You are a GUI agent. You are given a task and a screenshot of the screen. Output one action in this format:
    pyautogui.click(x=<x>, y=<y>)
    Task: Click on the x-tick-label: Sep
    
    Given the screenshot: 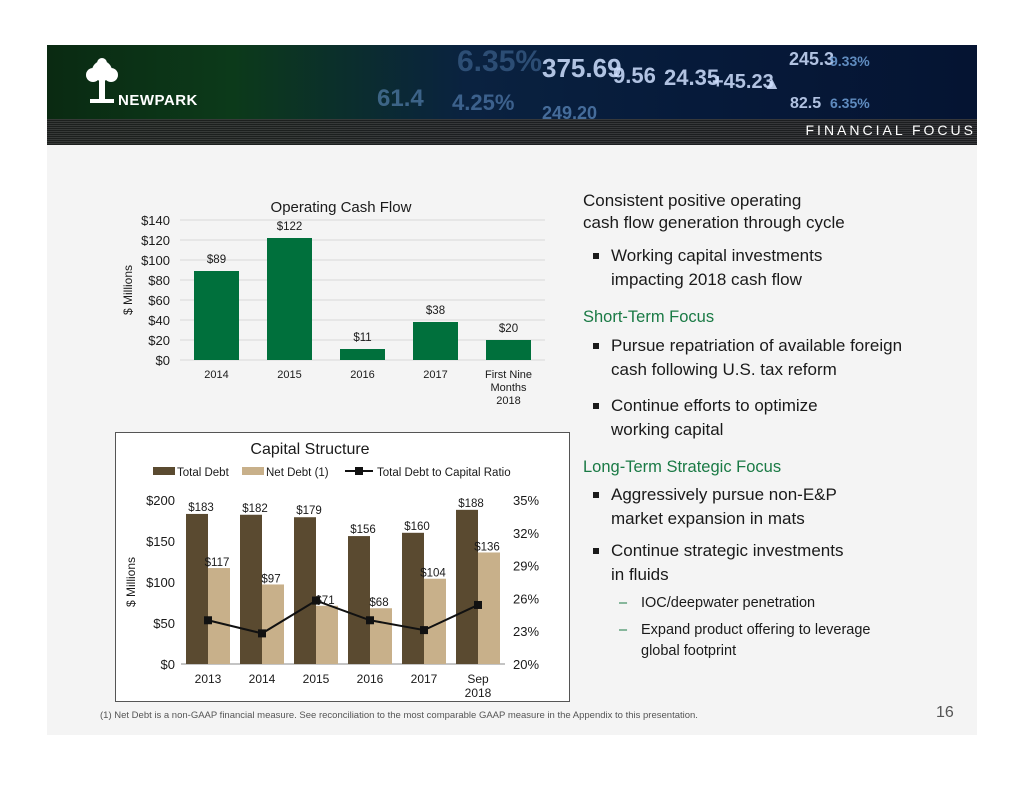 What is the action you would take?
    pyautogui.click(x=478, y=679)
    